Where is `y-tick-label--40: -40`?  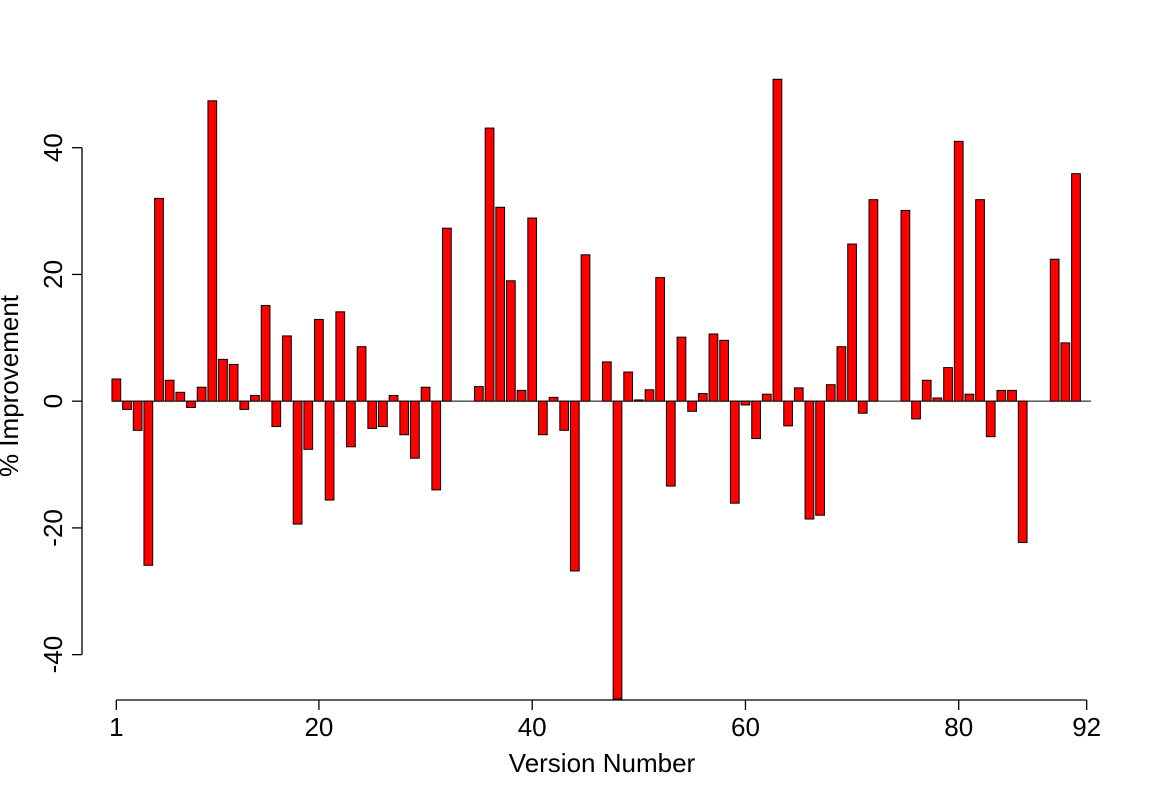
y-tick-label--40: -40 is located at coordinates (53, 655).